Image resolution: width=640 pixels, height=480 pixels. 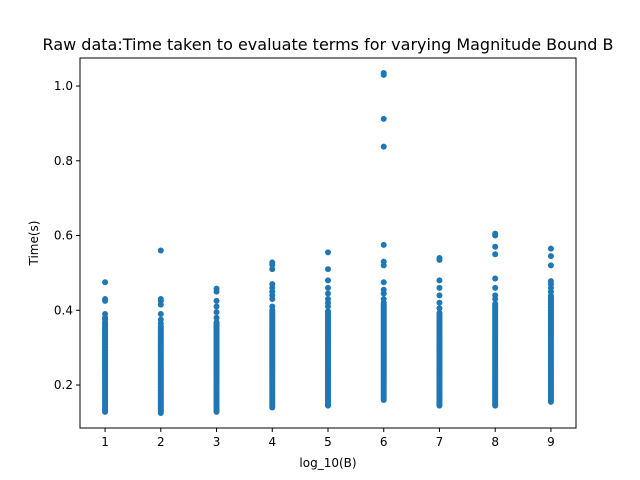 What do you see at coordinates (161, 442) in the screenshot?
I see `x-tick-label: 2` at bounding box center [161, 442].